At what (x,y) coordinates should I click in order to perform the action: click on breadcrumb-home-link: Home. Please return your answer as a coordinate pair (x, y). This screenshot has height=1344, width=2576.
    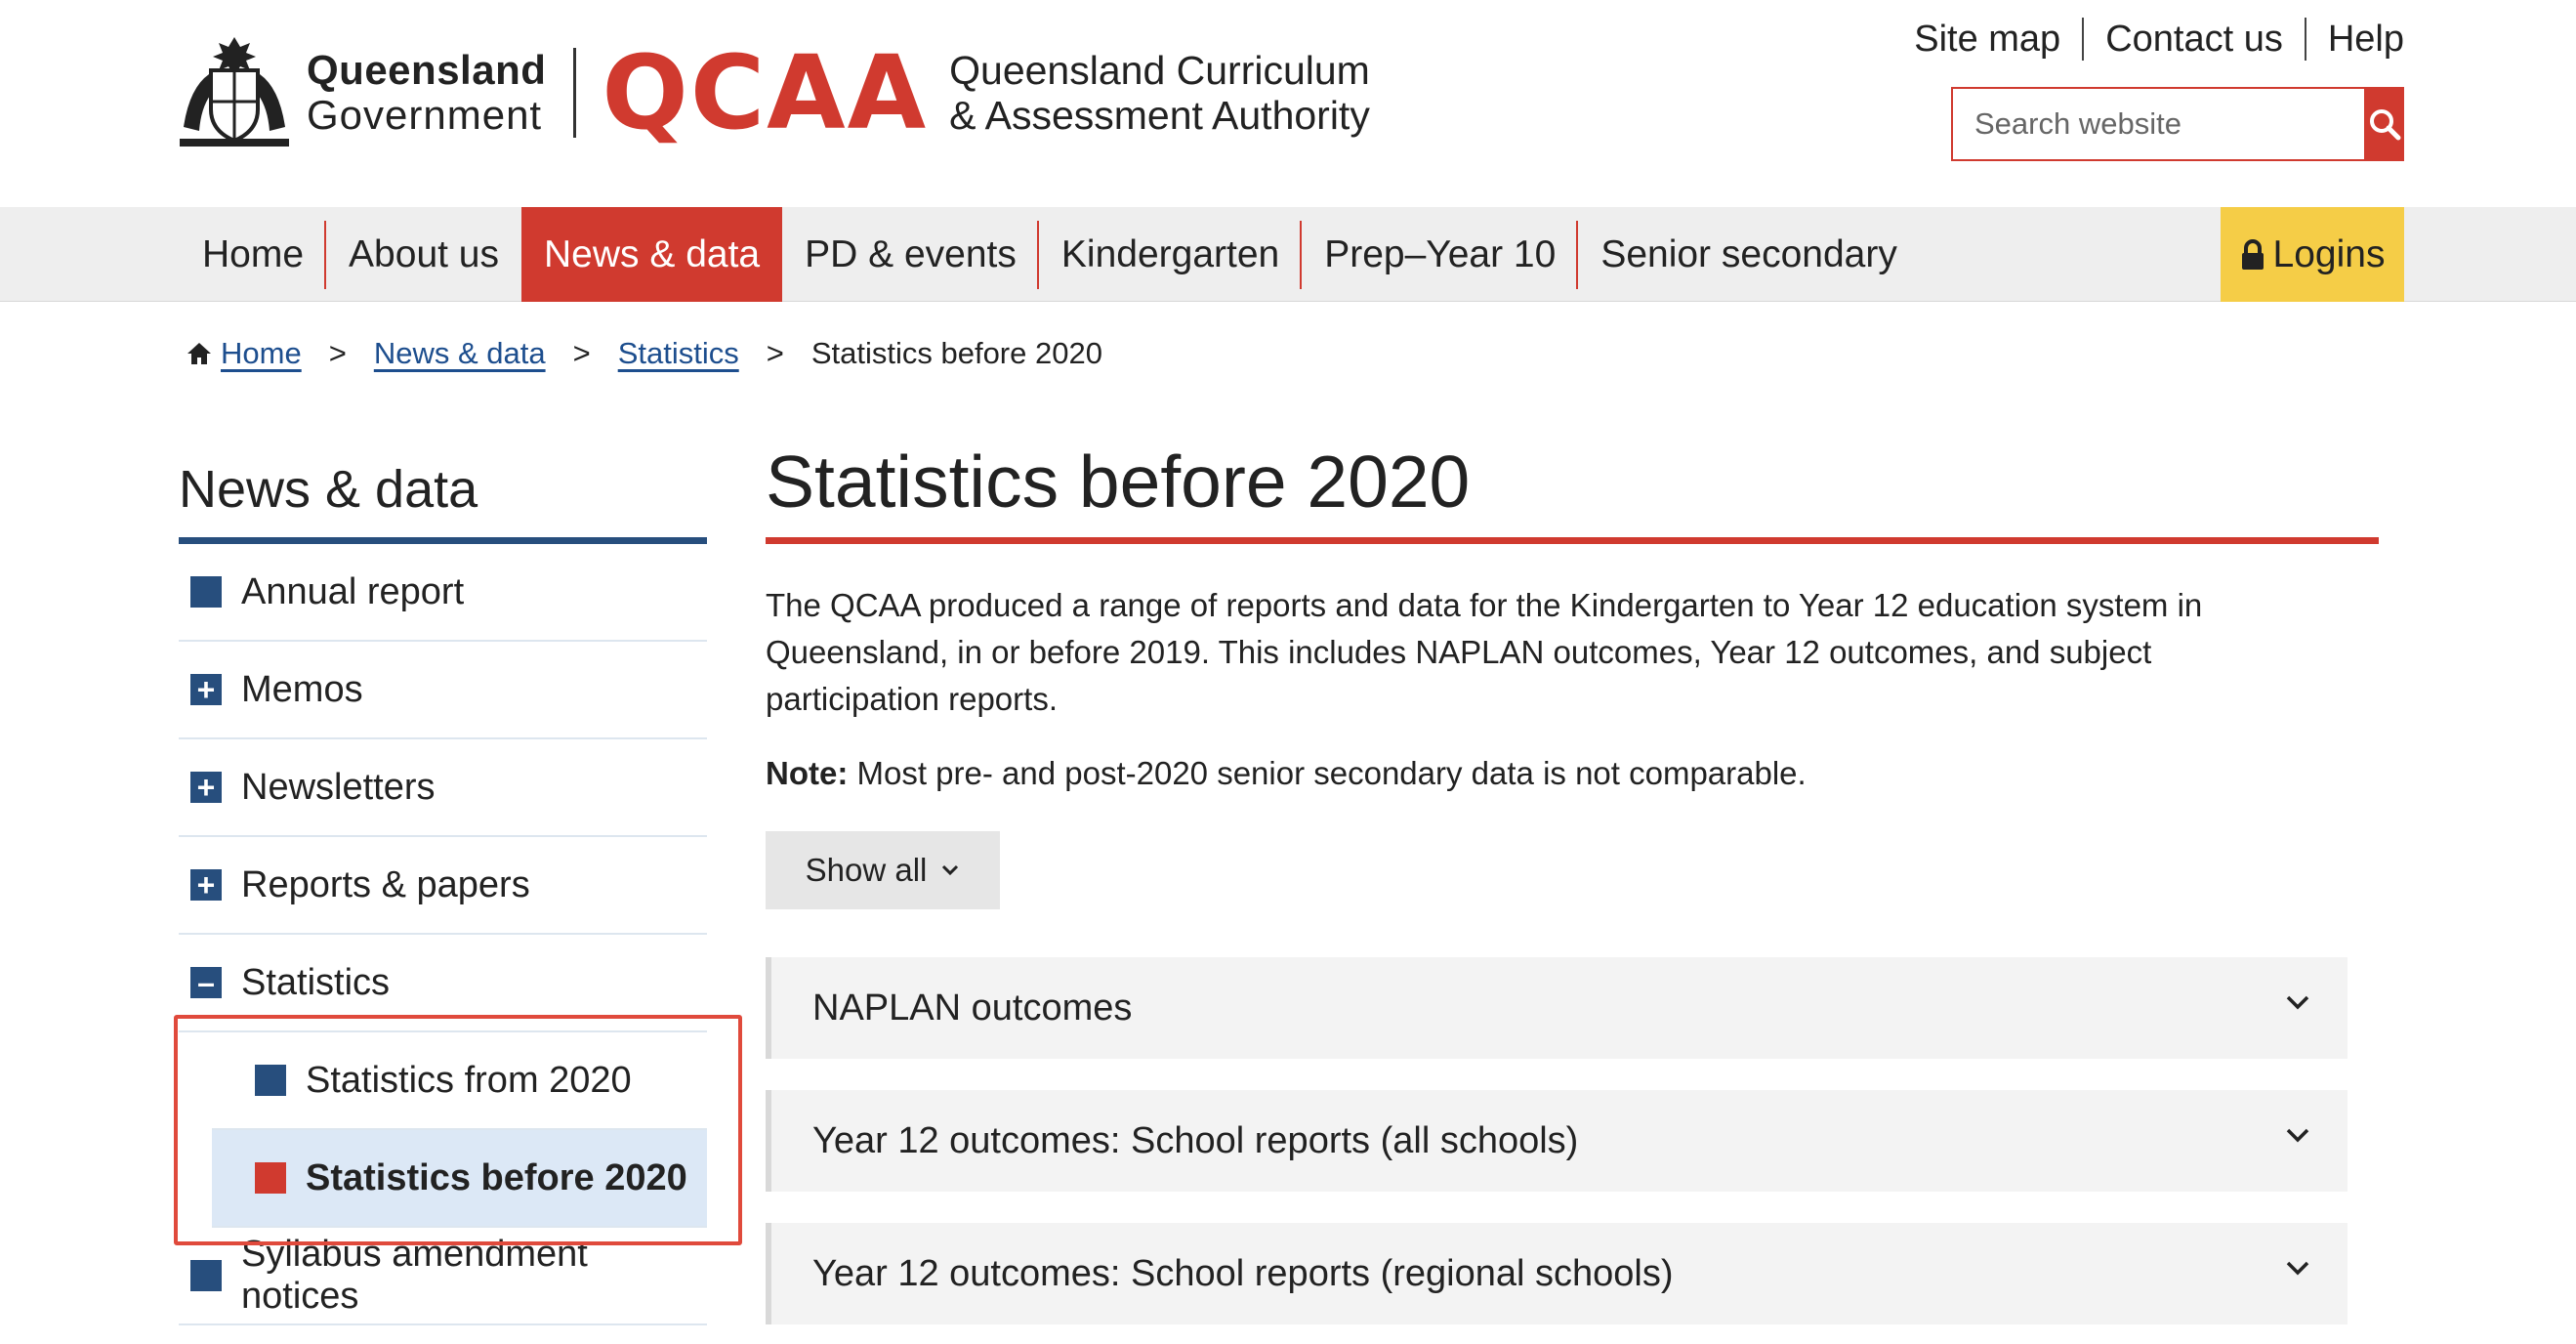
    Looking at the image, I should click on (261, 353).